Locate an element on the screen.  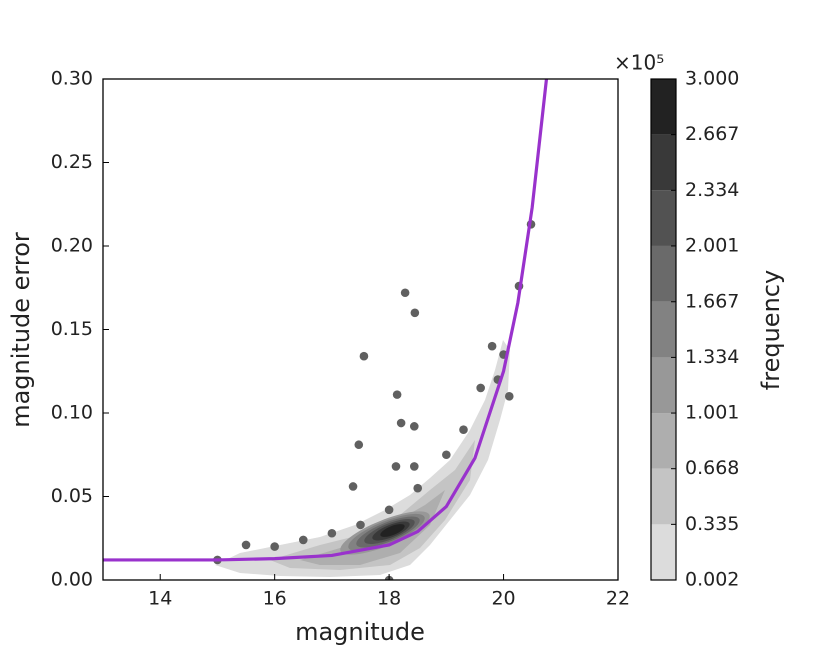
colorbar-tick-label: 0.335 is located at coordinates (712, 524).